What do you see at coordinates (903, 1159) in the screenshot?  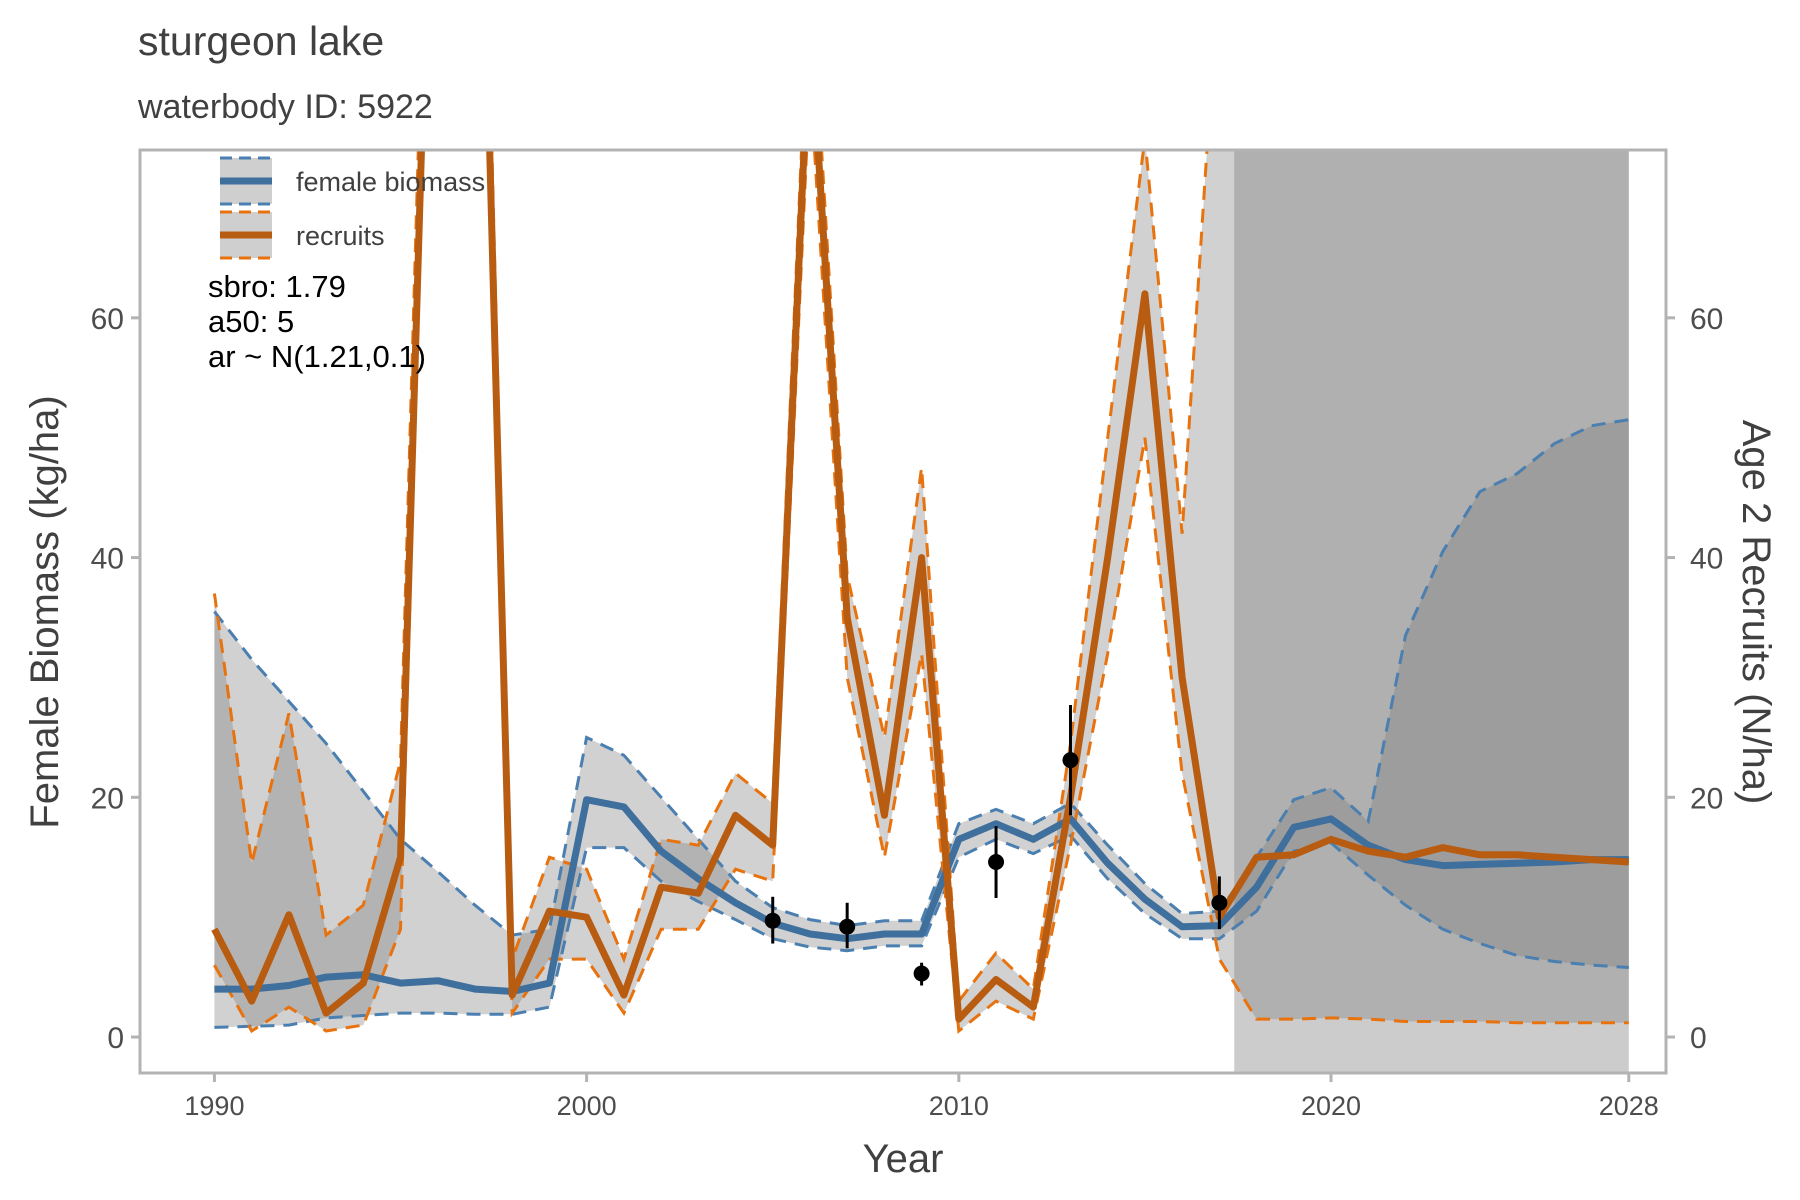 I see `x-axis-title: Year` at bounding box center [903, 1159].